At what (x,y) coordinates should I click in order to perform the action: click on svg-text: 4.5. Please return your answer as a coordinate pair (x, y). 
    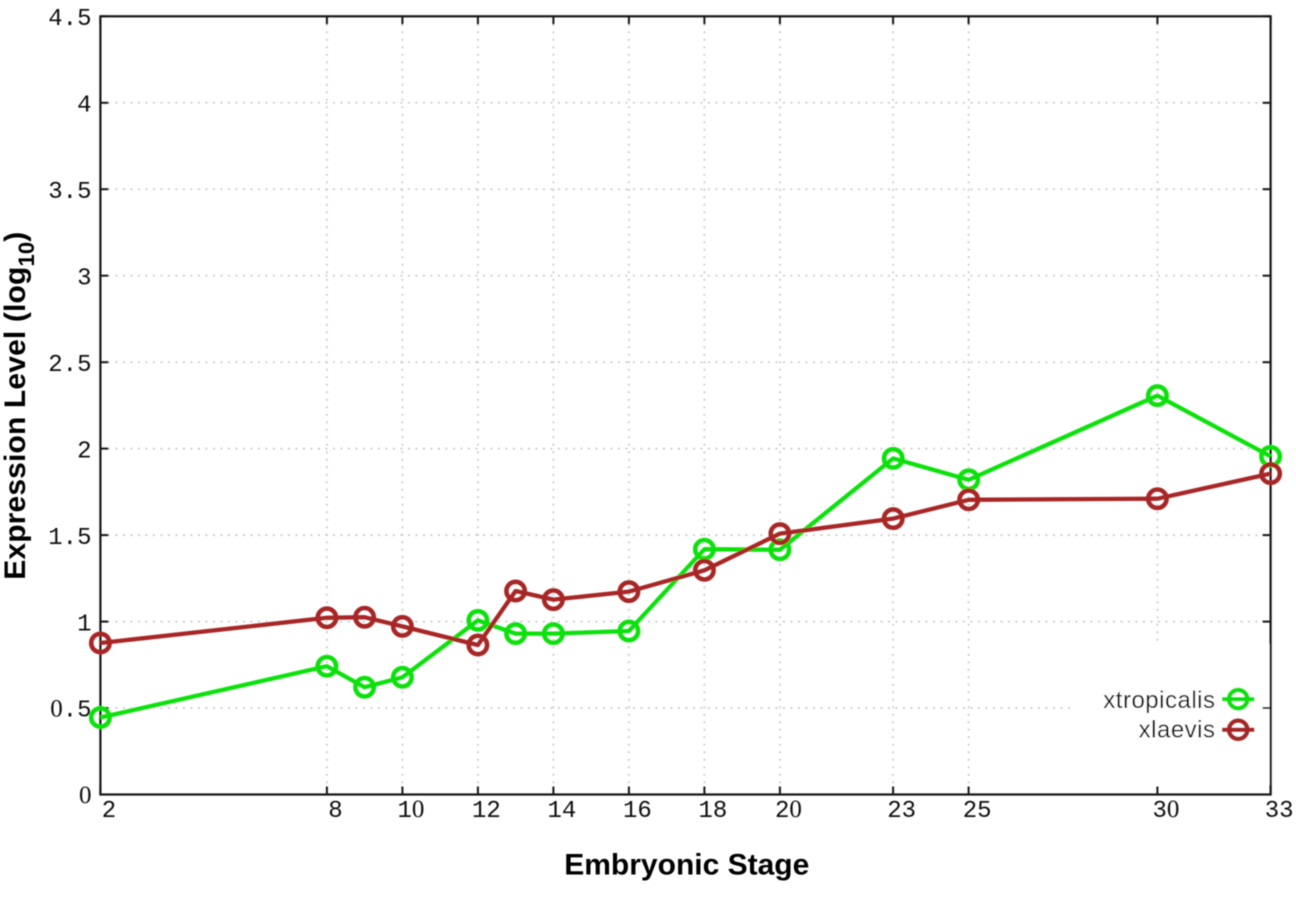
    Looking at the image, I should click on (69, 19).